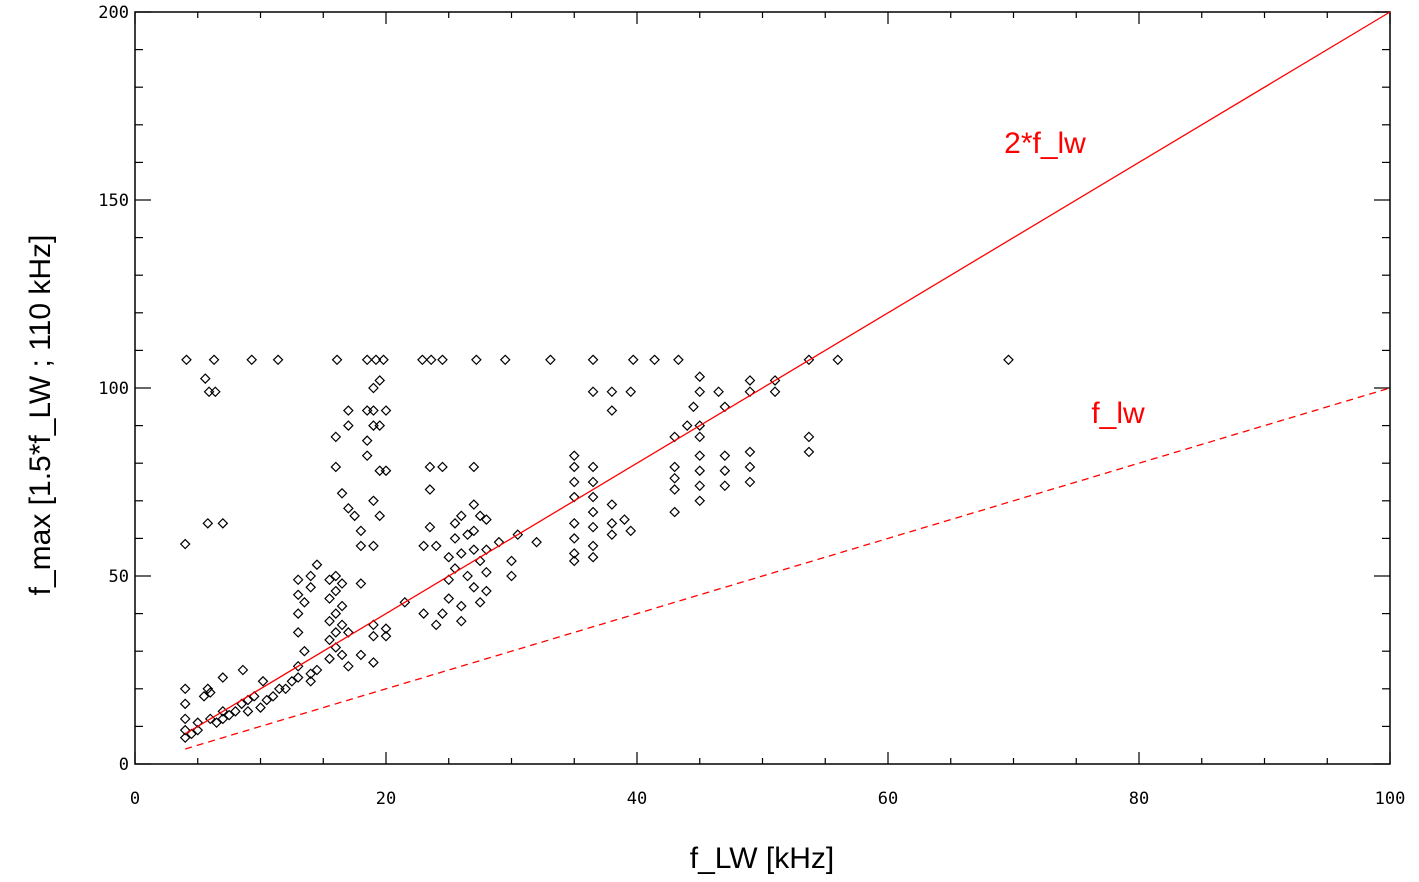 The image size is (1419, 882). Describe the element at coordinates (888, 799) in the screenshot. I see `x-tick-label: 60` at that location.